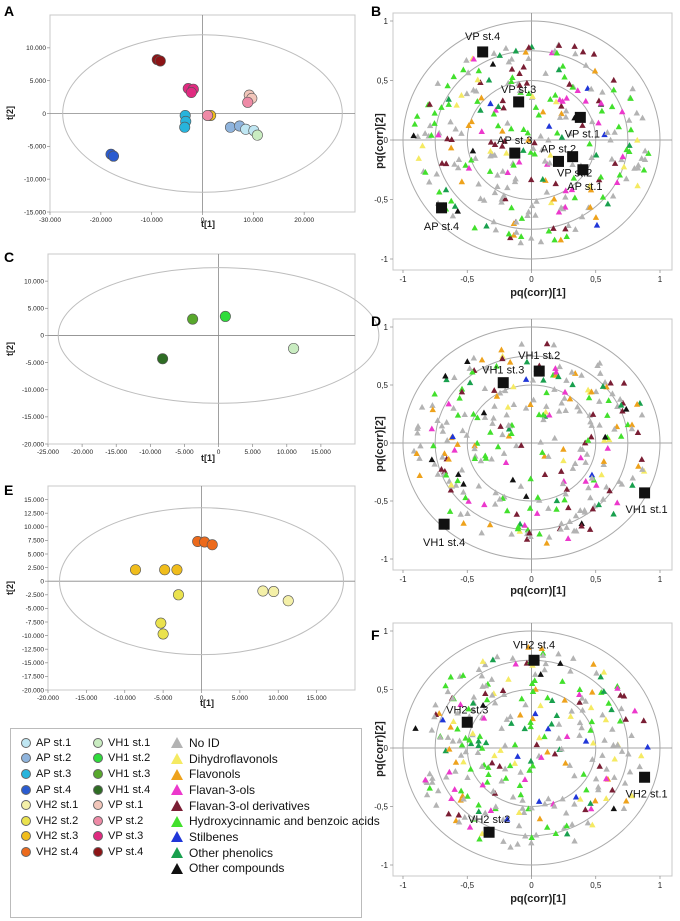 The image size is (680, 921). Describe the element at coordinates (503, 383) in the screenshot. I see `panel-d-sample-marker` at that location.